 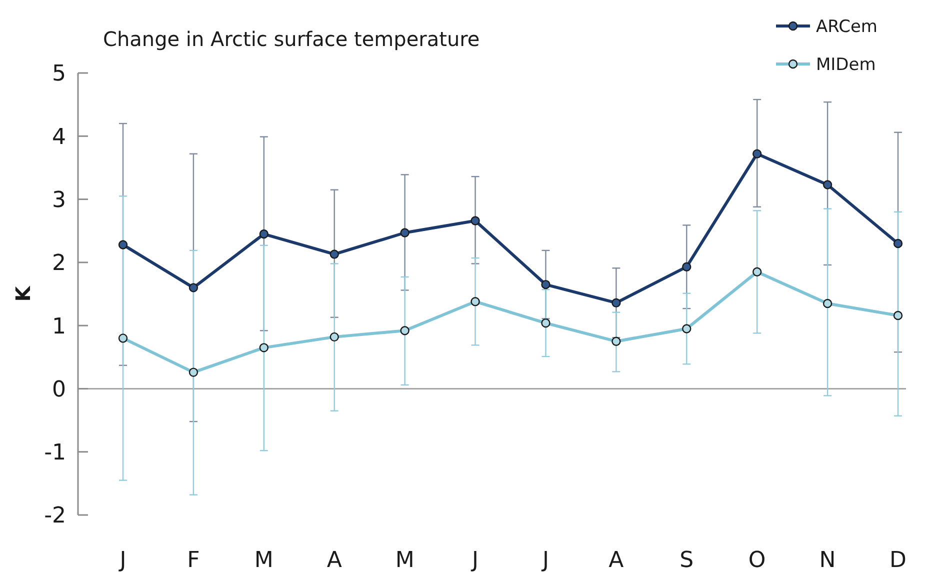 I want to click on y-tick-label: -2, so click(x=55, y=516).